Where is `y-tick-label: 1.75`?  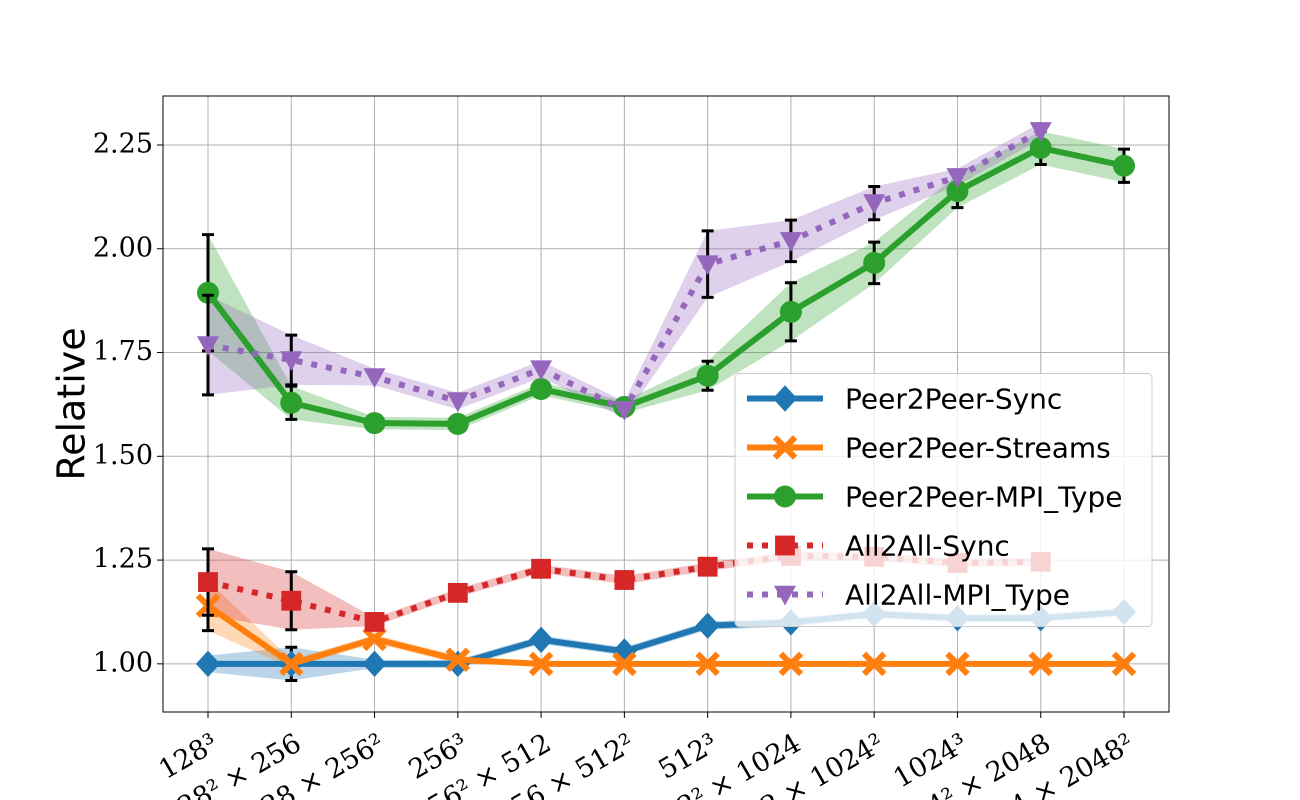
y-tick-label: 1.75 is located at coordinates (123, 351).